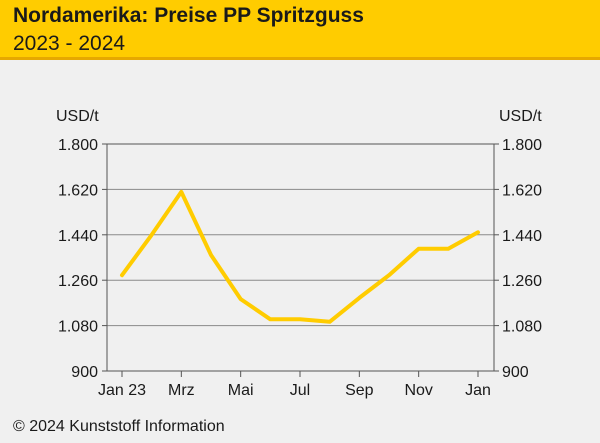 The height and width of the screenshot is (443, 600). I want to click on x-tick-label: Mrz, so click(181, 390).